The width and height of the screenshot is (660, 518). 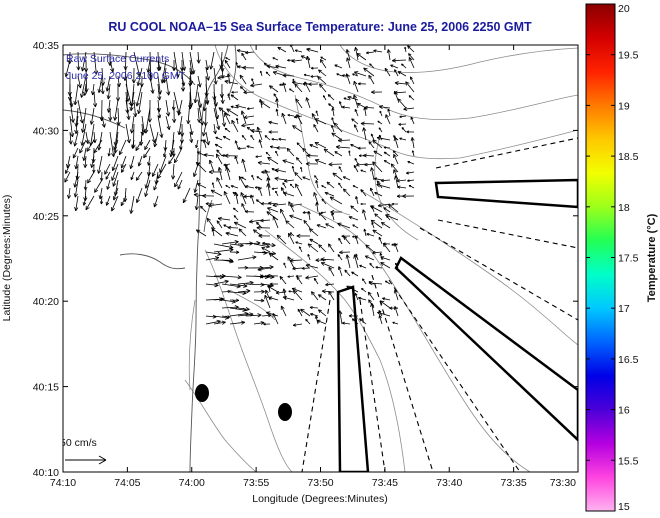 I want to click on y-tick-label: 40:20, so click(x=46, y=302).